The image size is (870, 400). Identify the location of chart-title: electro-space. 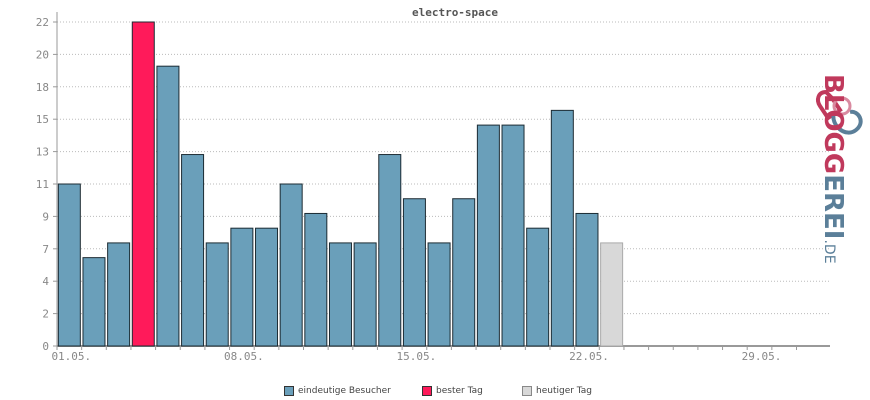
(455, 12).